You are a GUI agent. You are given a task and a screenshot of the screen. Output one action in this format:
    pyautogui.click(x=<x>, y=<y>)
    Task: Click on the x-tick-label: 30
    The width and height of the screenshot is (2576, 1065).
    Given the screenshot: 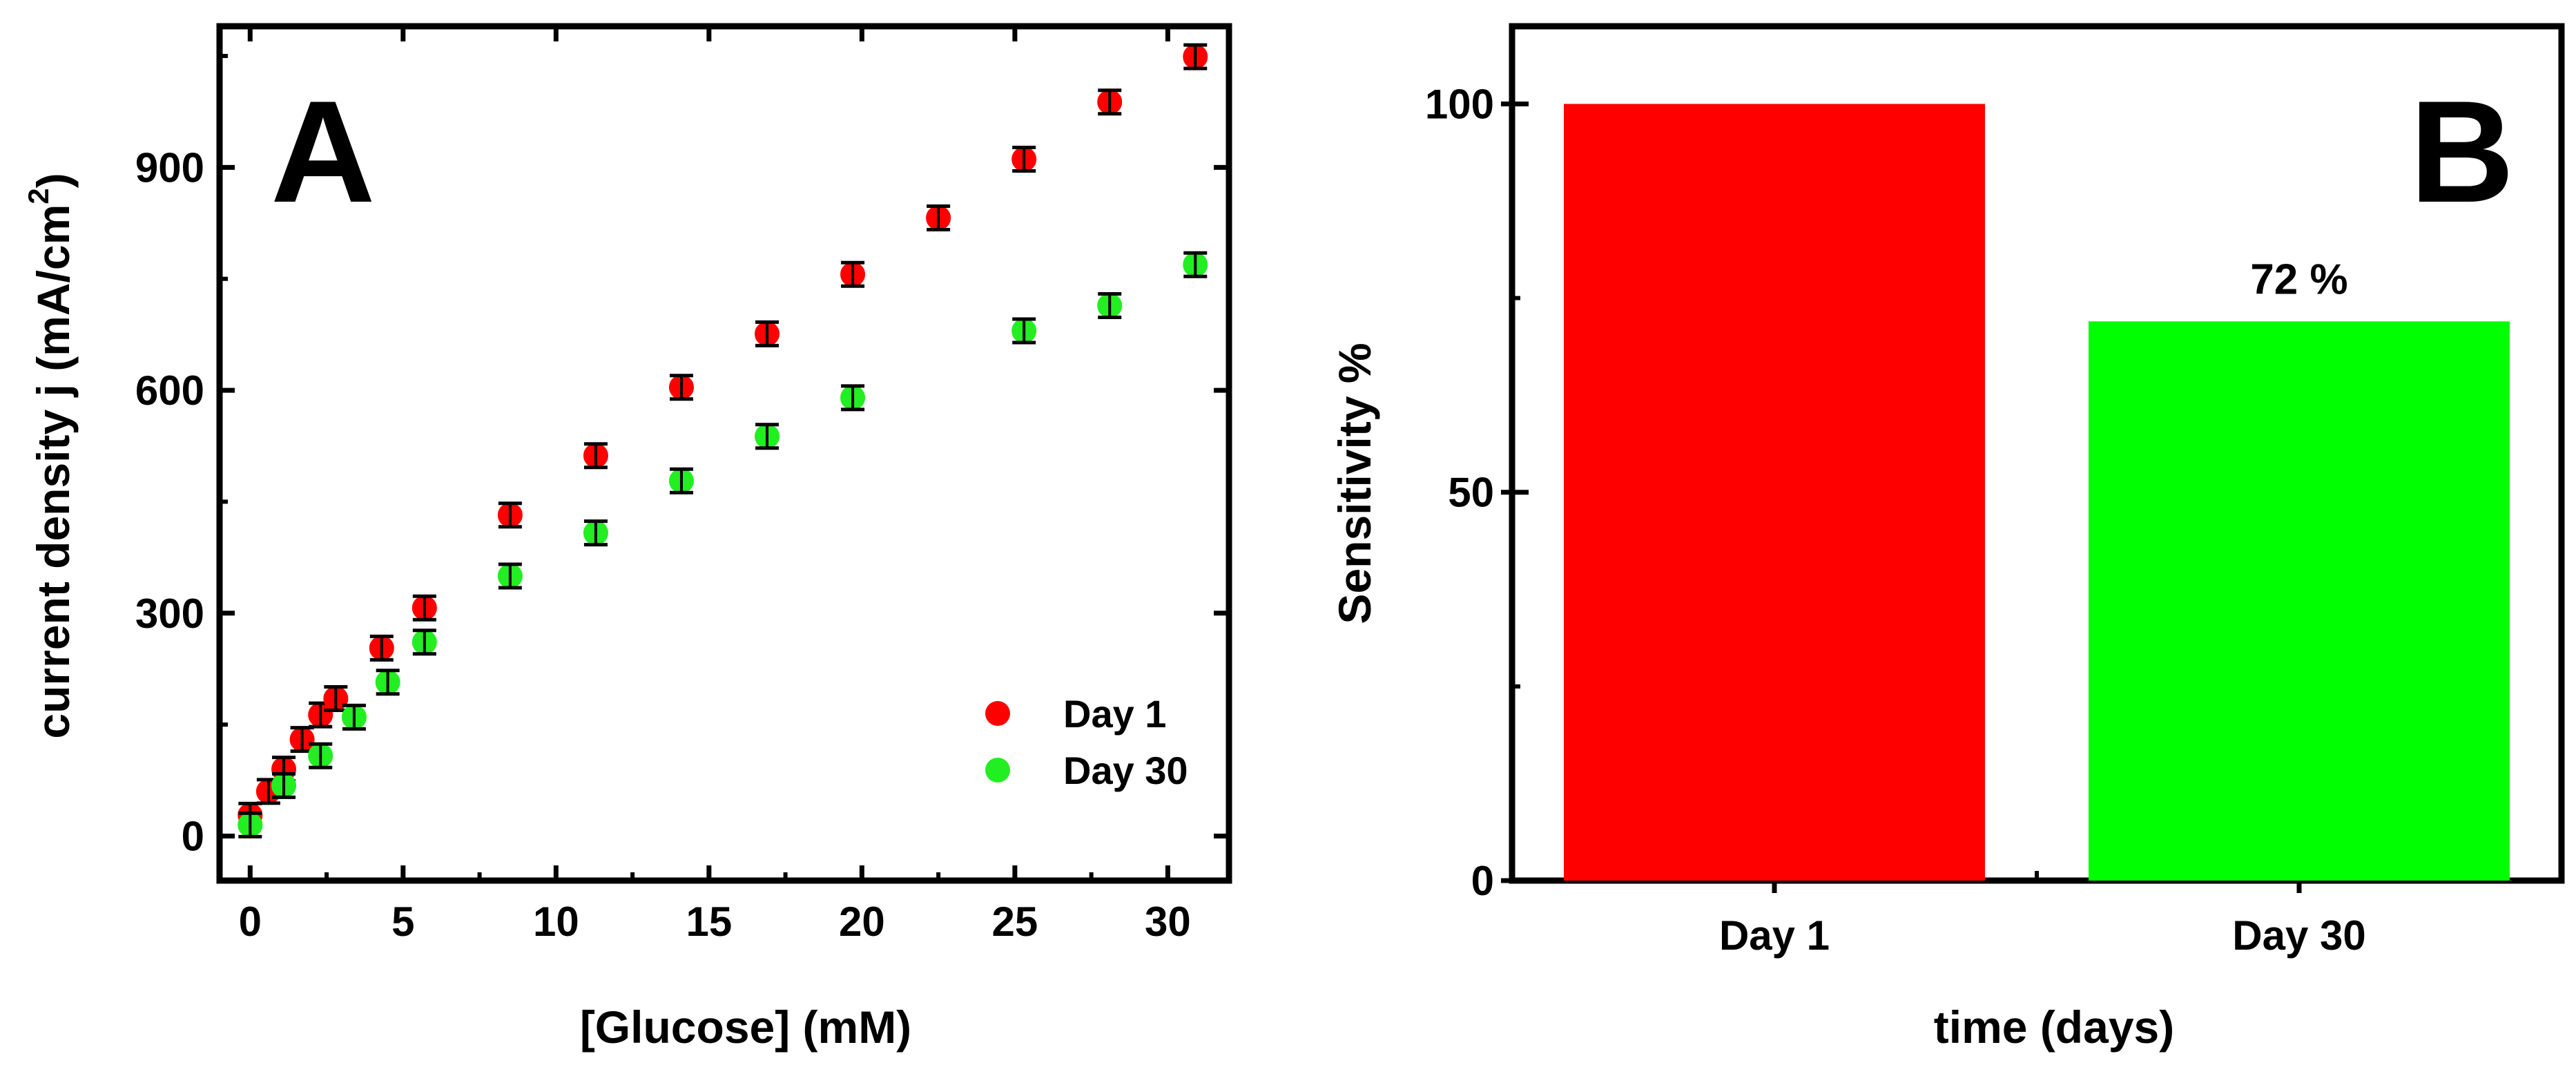 What is the action you would take?
    pyautogui.click(x=1168, y=922)
    